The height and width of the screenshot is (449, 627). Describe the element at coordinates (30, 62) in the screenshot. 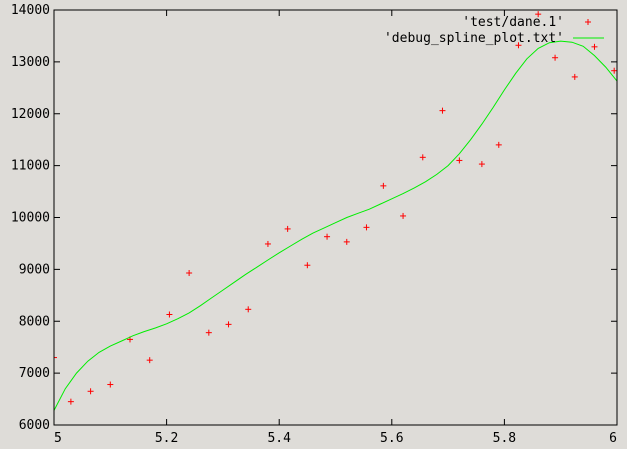

I see `y-tick-label: 13000` at that location.